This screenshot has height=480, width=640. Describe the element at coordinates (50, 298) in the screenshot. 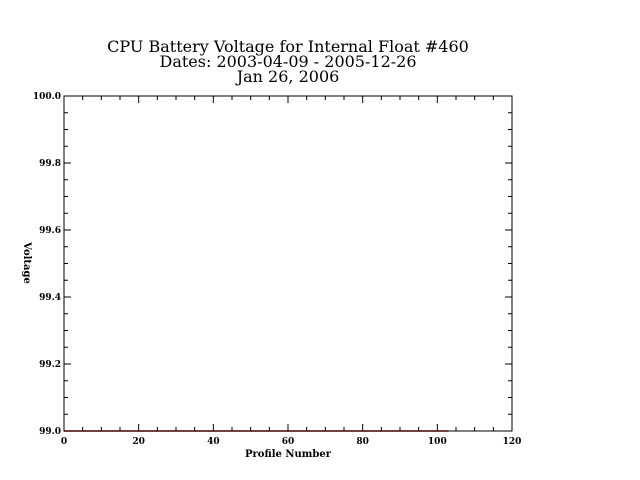

I see `y-tick-label: 99.4` at that location.